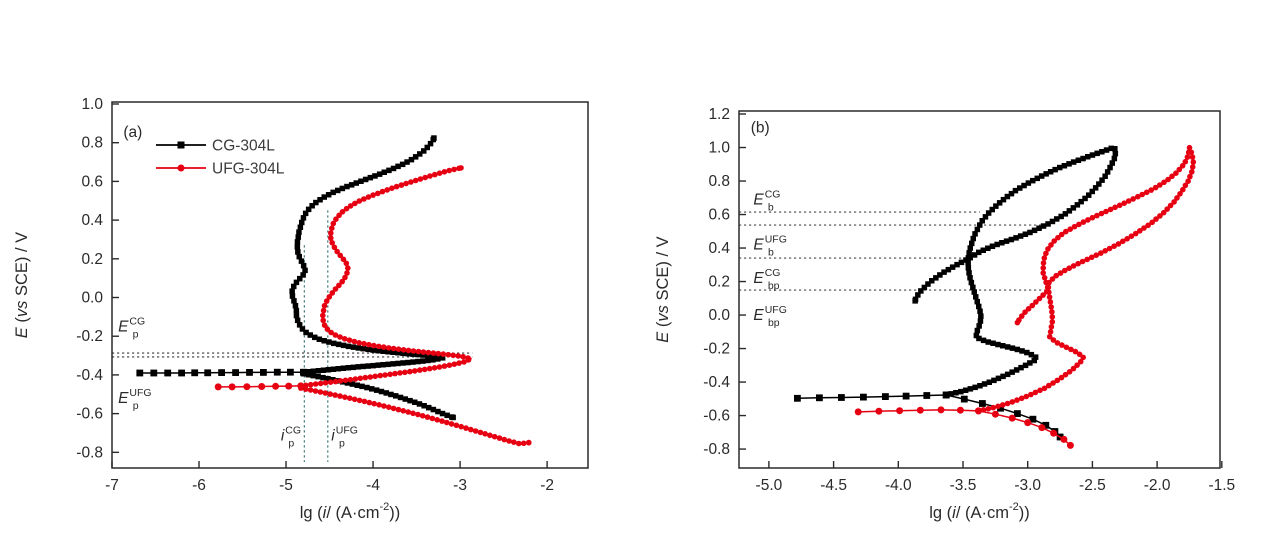  Describe the element at coordinates (460, 485) in the screenshot. I see `x-tick-label: -3` at that location.